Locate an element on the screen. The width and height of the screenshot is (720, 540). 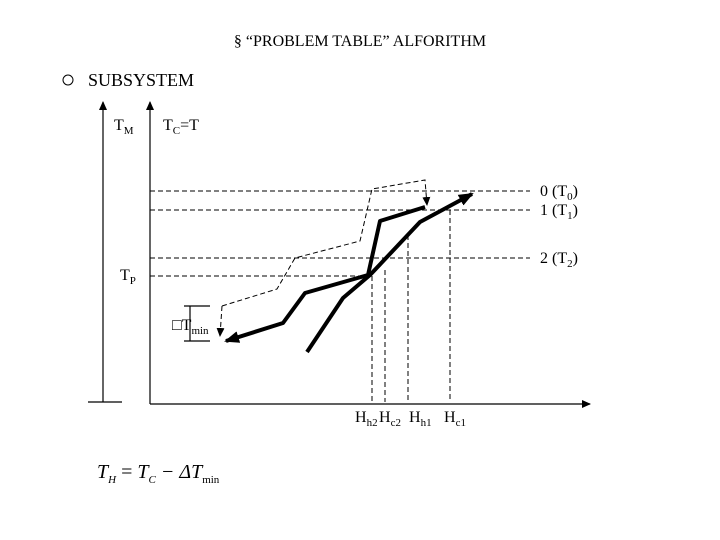
formula-part: = is located at coordinates (126, 472).